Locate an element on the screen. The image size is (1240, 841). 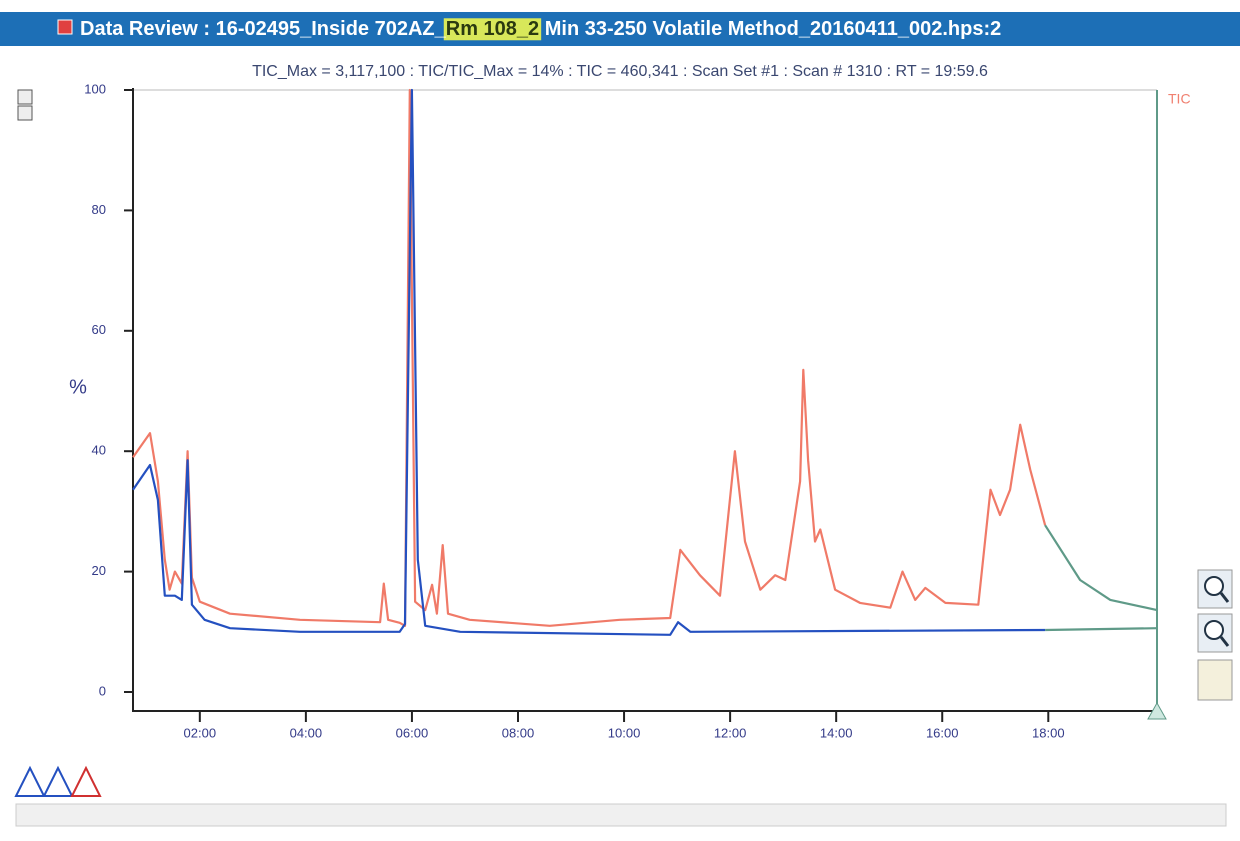
reset-zoom-button is located at coordinates (1215, 680).